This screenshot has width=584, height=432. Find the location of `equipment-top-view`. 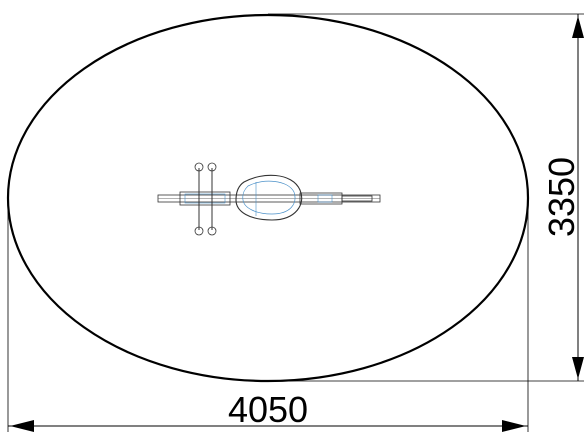

equipment-top-view is located at coordinates (269, 199).